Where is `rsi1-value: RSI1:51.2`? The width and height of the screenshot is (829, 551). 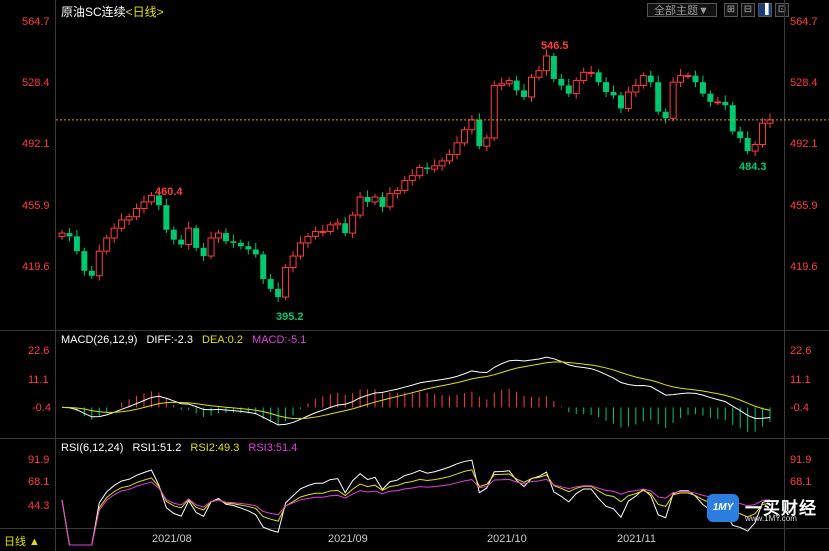 rsi1-value: RSI1:51.2 is located at coordinates (157, 448).